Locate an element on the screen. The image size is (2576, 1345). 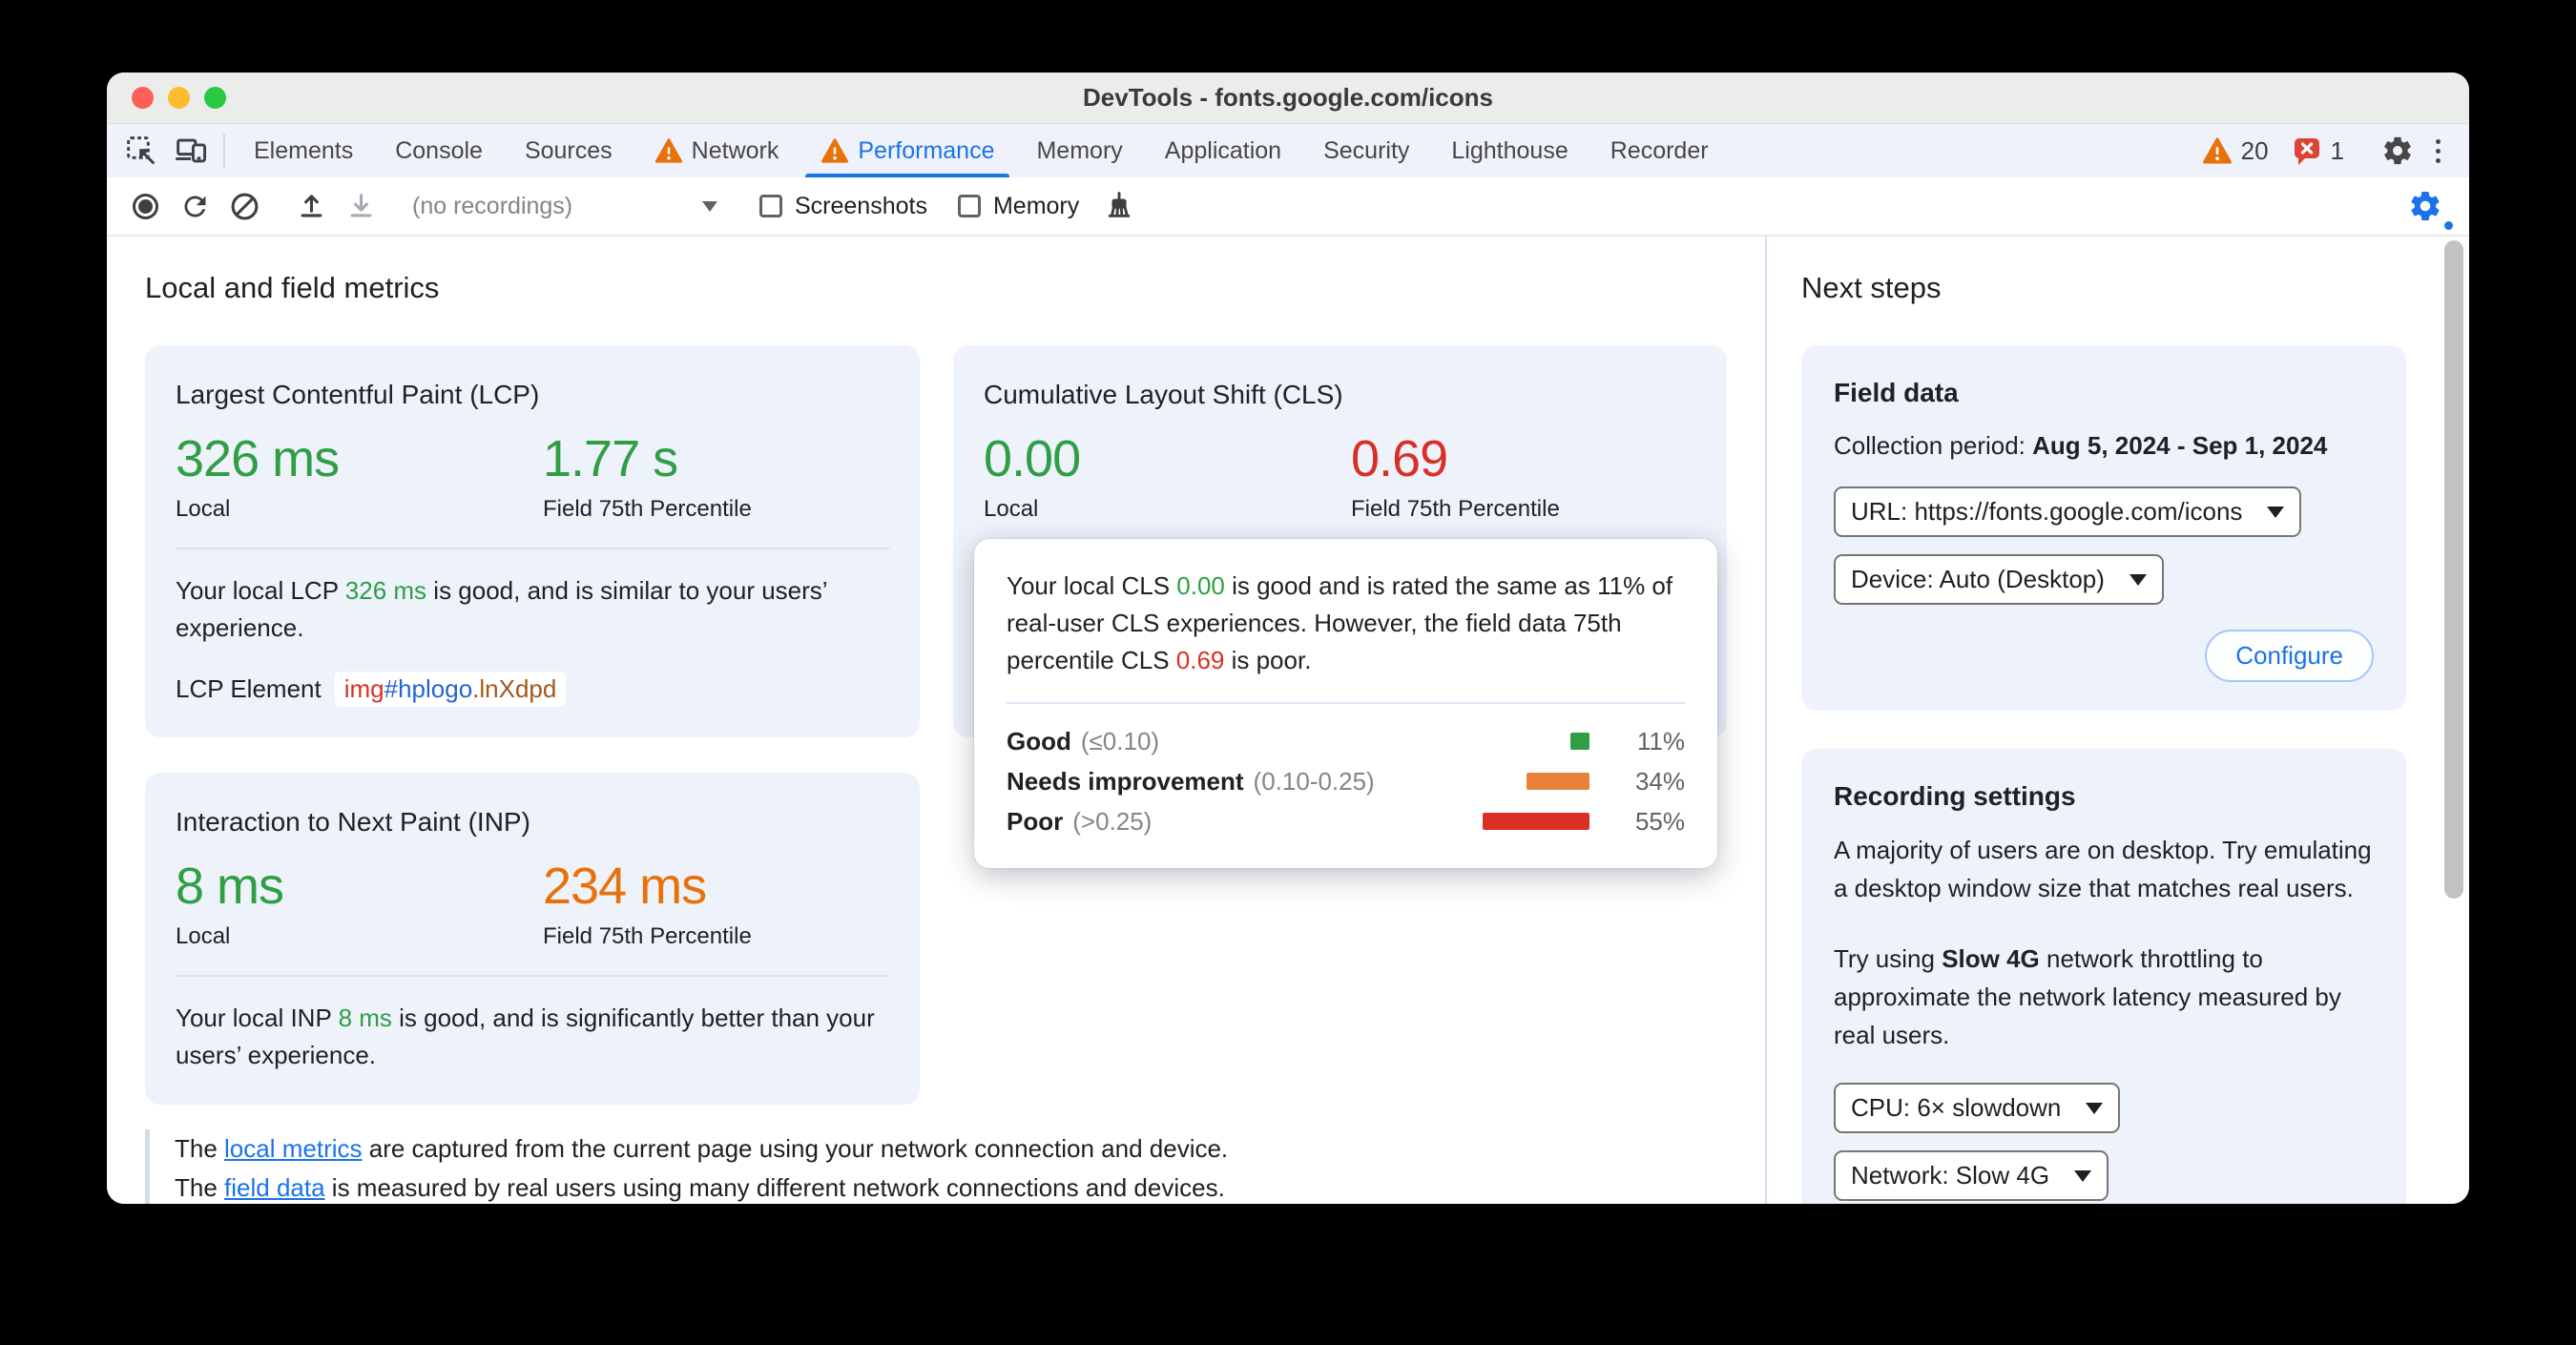
local-metrics-link: local metrics is located at coordinates (293, 1148).